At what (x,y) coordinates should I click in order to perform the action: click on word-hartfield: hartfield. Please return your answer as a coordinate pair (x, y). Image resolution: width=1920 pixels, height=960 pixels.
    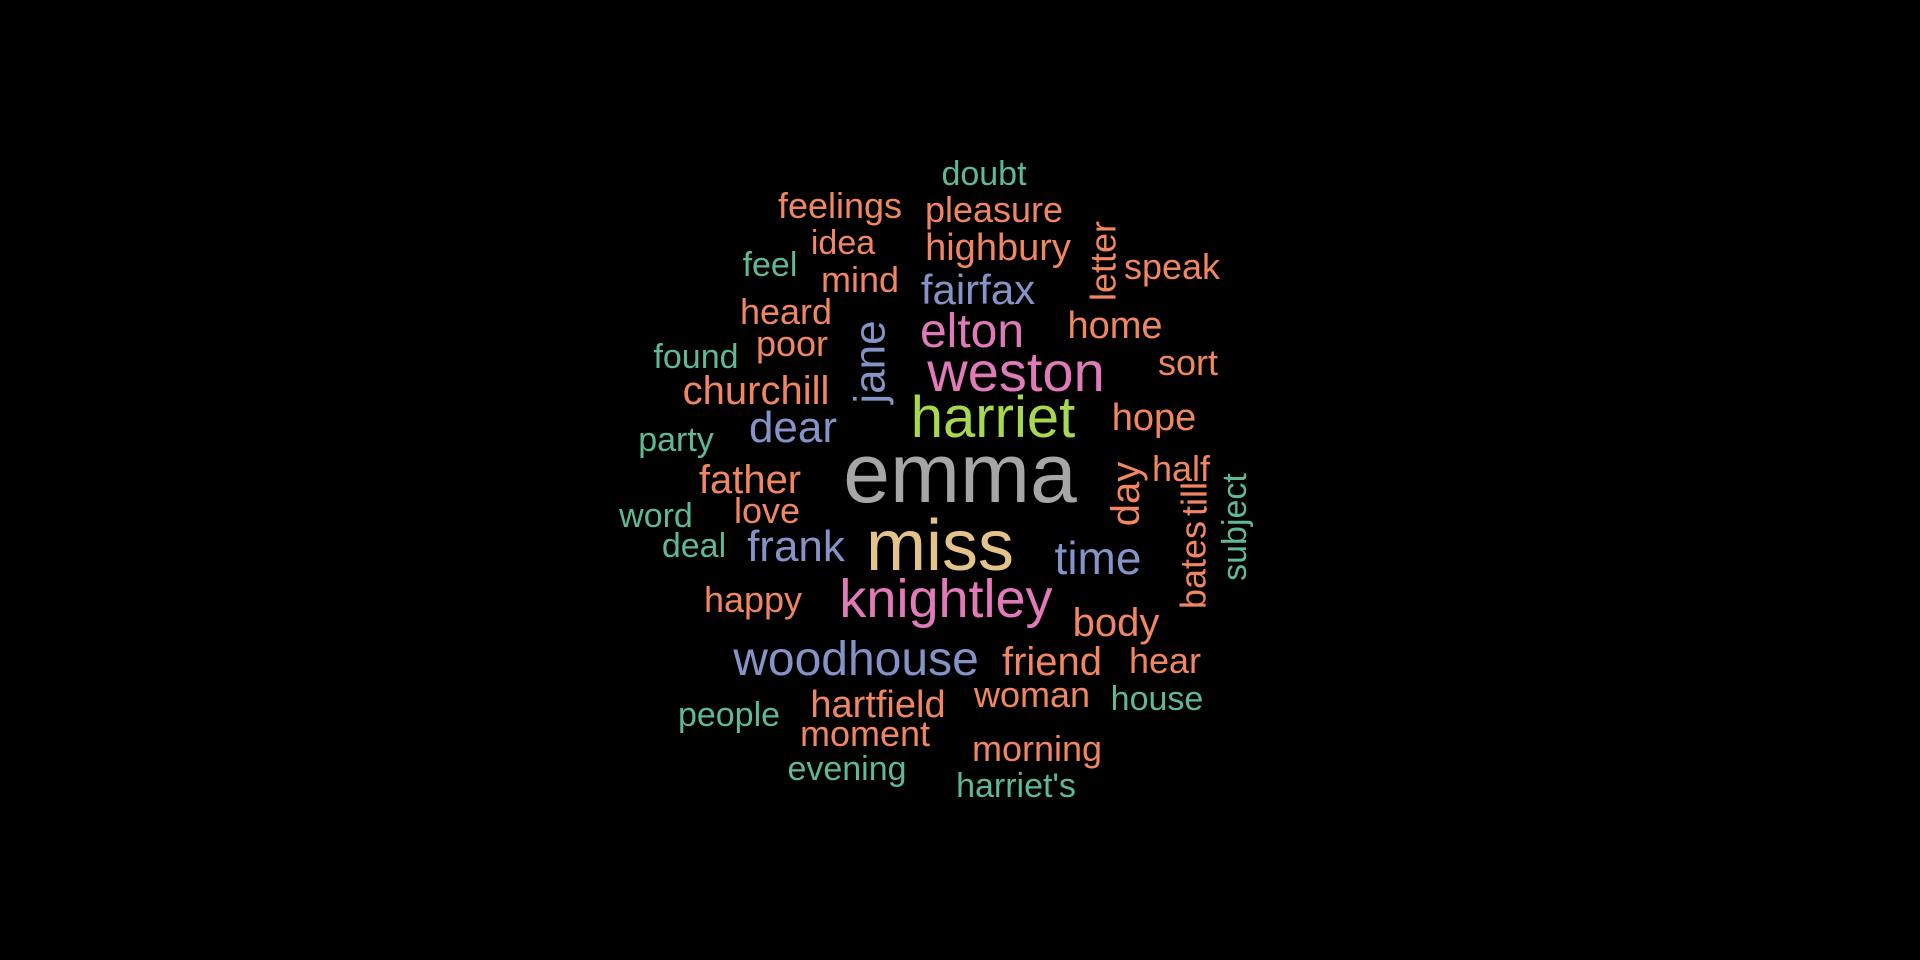
    Looking at the image, I should click on (877, 705).